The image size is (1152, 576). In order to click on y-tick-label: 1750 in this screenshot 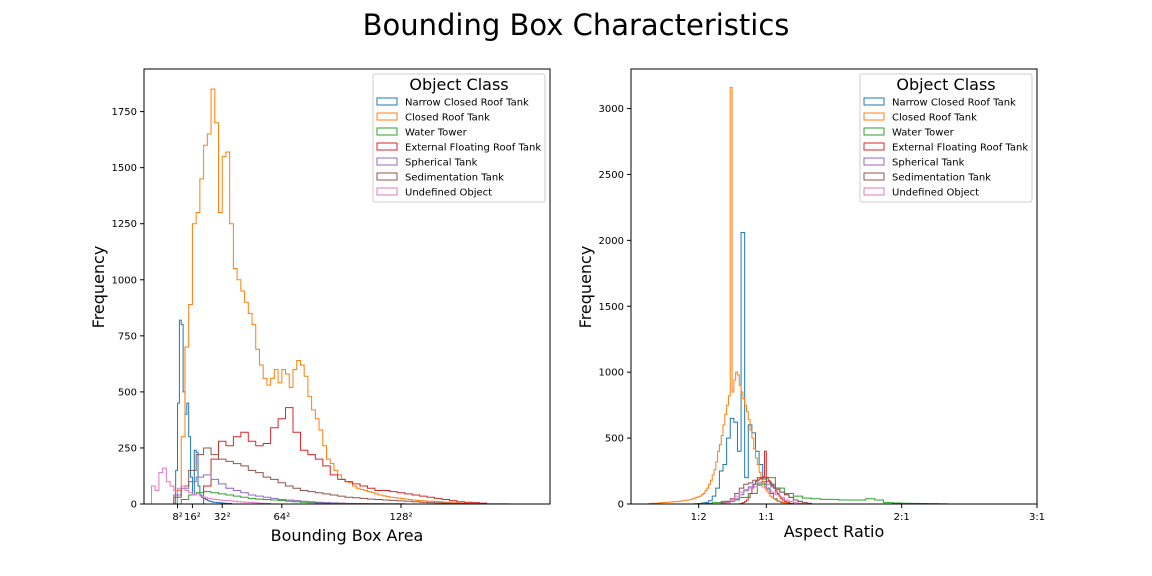, I will do `click(124, 112)`.